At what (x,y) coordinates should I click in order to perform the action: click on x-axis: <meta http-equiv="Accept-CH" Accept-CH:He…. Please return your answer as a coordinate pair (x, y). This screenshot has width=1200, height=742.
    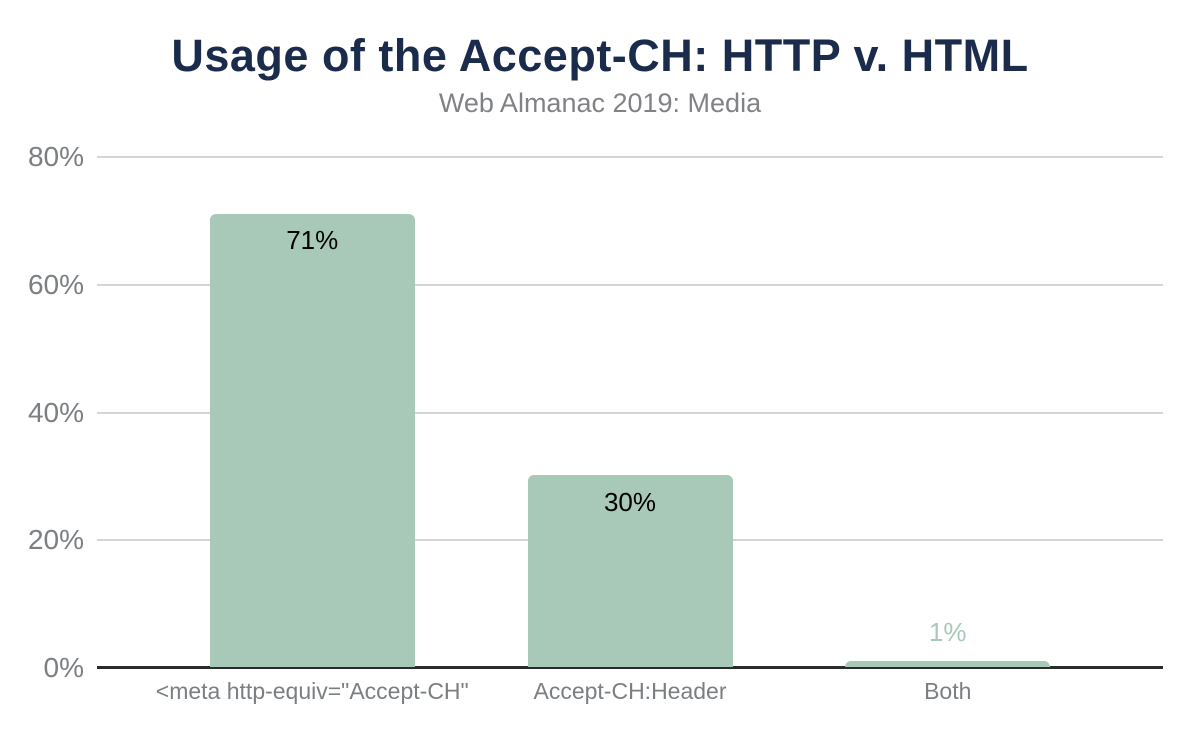
    Looking at the image, I should click on (630, 691).